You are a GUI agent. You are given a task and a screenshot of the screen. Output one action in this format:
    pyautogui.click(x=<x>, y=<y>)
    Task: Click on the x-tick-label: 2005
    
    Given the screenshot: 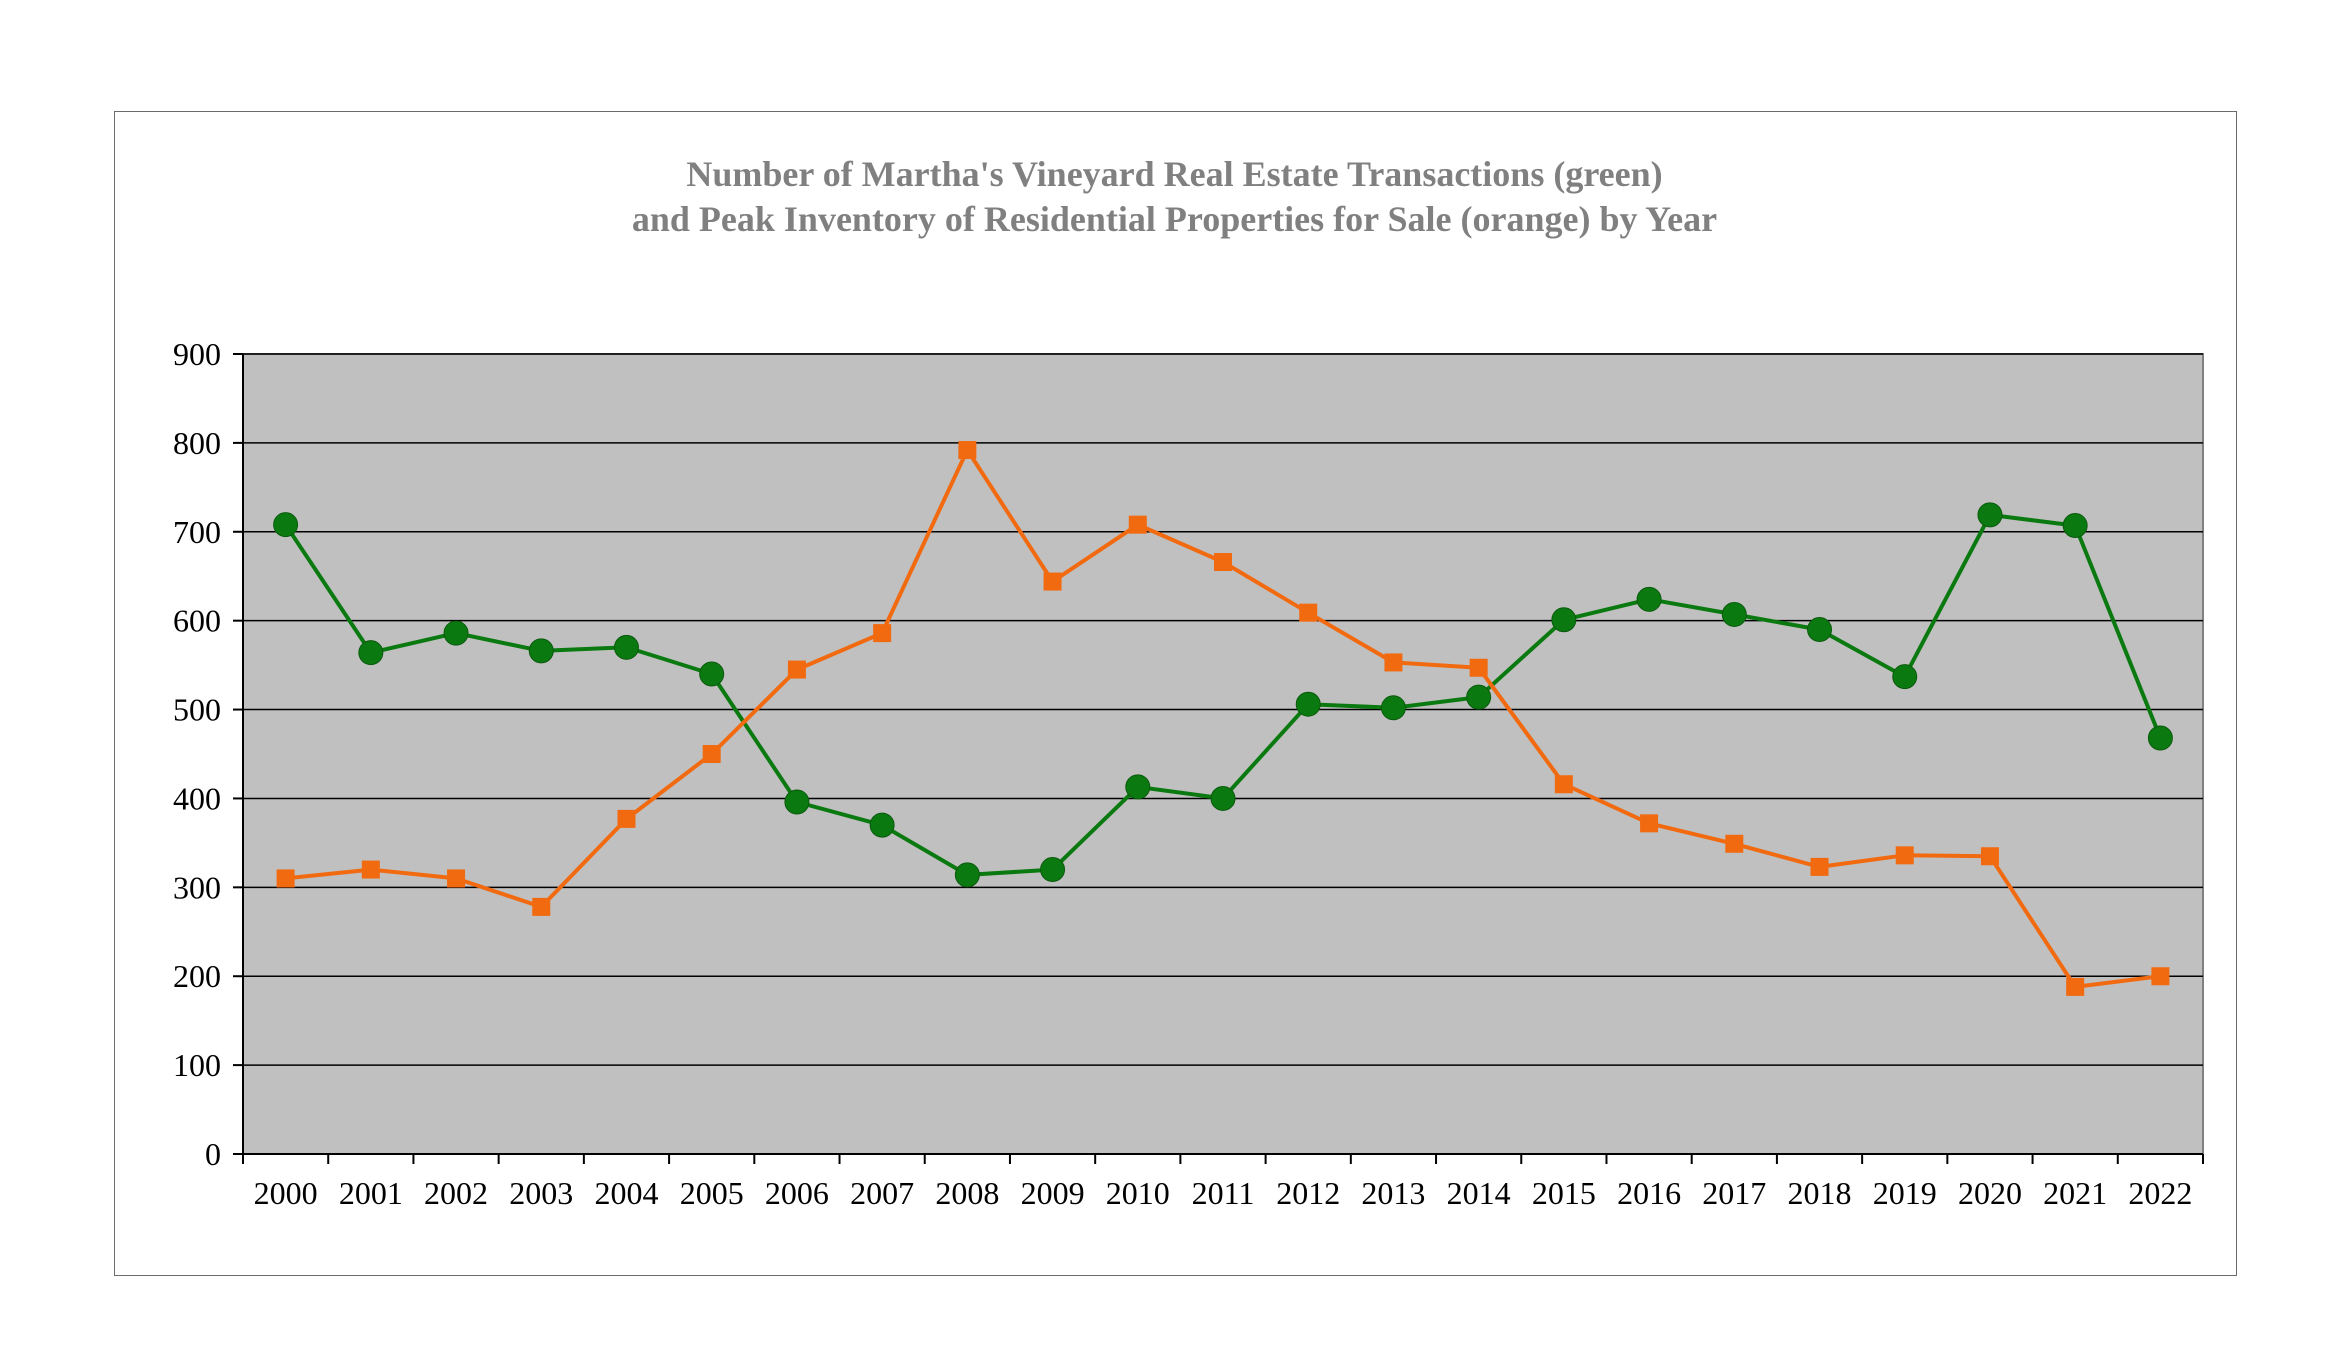 What is the action you would take?
    pyautogui.click(x=712, y=1193)
    